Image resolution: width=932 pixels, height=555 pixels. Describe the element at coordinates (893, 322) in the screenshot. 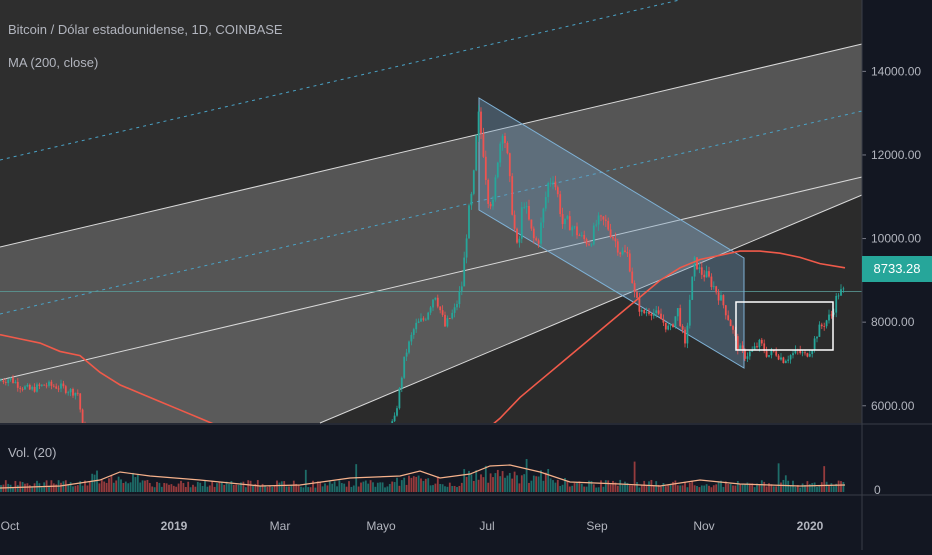

I see `y-tick-label: 8000.00` at that location.